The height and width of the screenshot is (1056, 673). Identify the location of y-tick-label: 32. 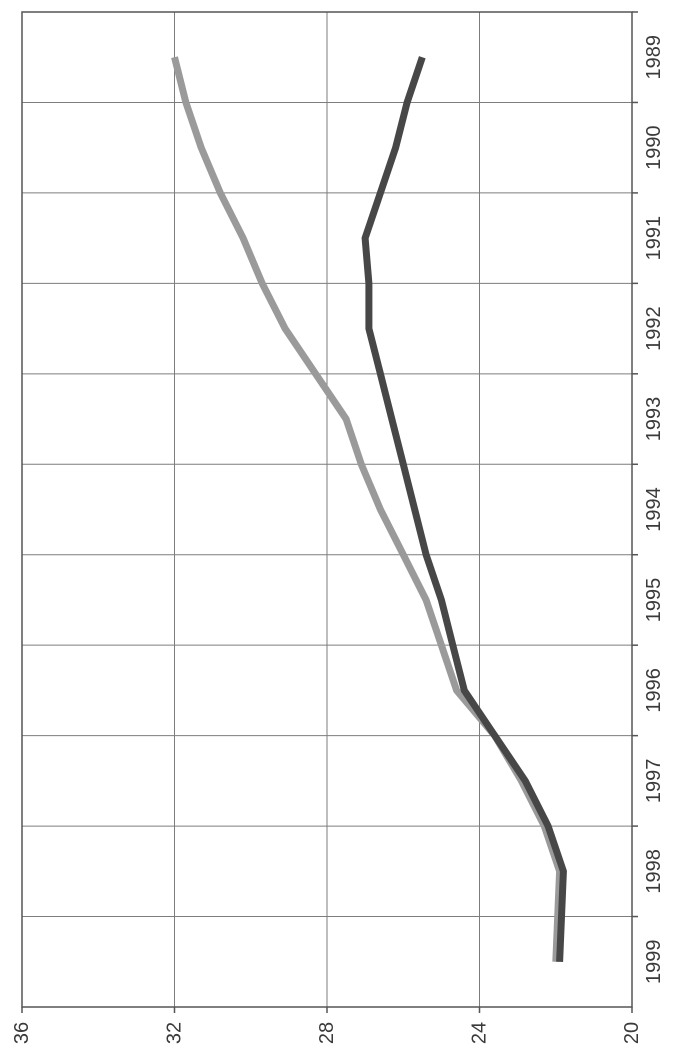
(175, 1033).